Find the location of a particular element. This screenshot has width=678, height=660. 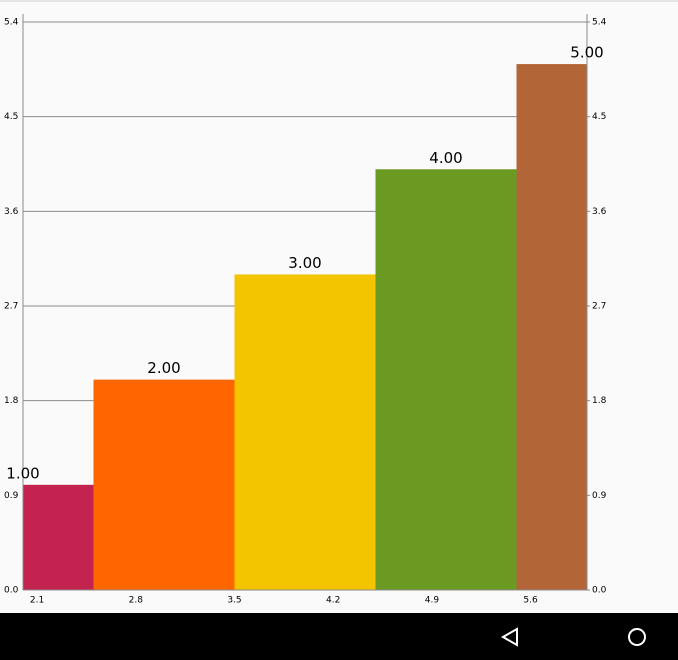

value-label: 3.00 is located at coordinates (304, 263).